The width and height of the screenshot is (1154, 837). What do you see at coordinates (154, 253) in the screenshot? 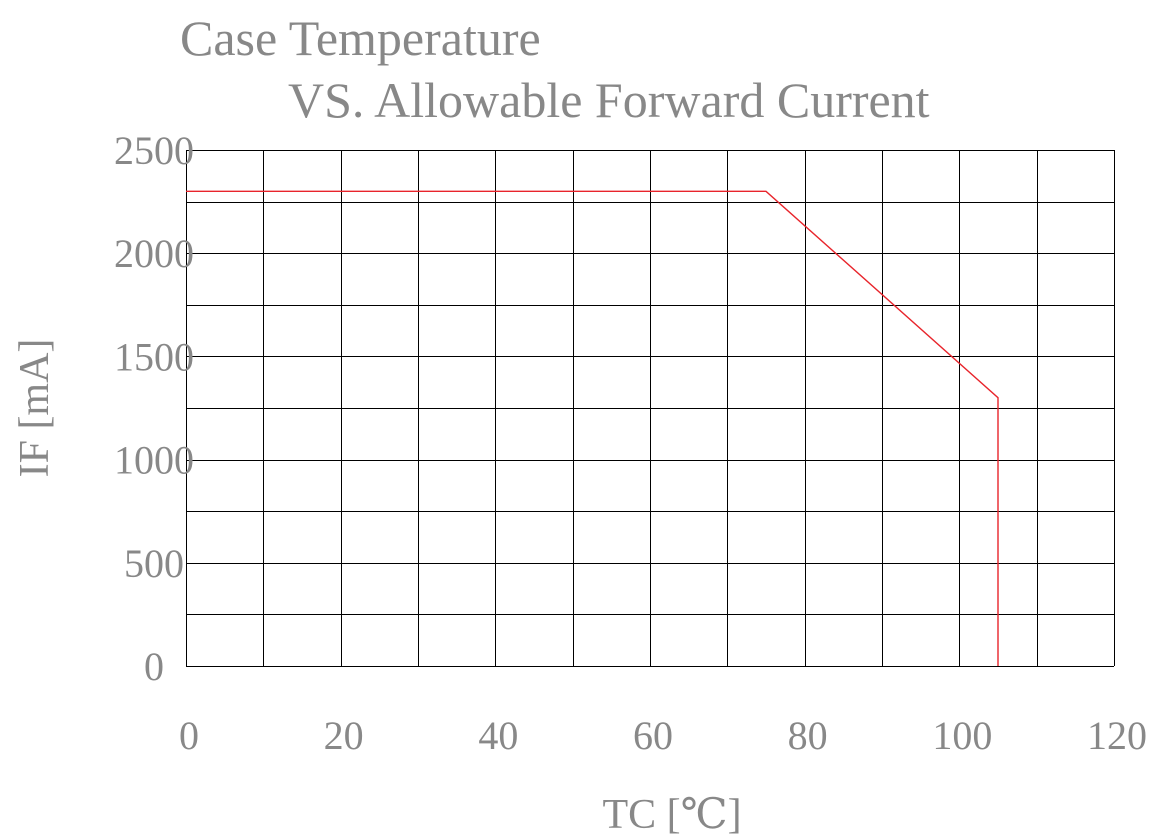
I see `y-tick-label-2000: 2000` at bounding box center [154, 253].